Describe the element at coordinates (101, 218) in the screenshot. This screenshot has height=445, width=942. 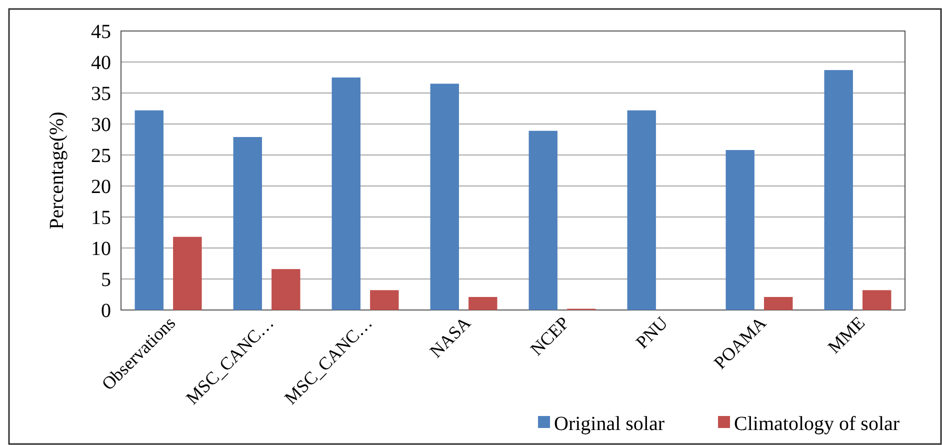
I see `y-tick-label: 15` at that location.